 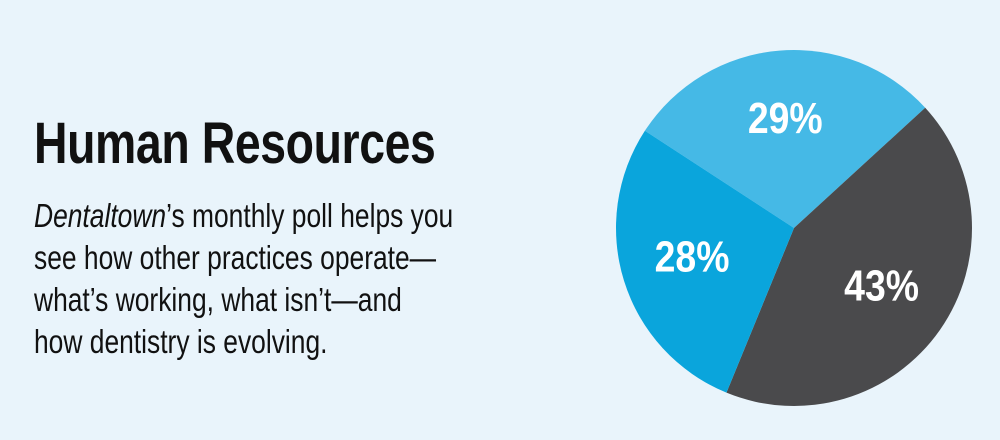 I want to click on text: ’s monthly poll helps you, so click(x=310, y=215).